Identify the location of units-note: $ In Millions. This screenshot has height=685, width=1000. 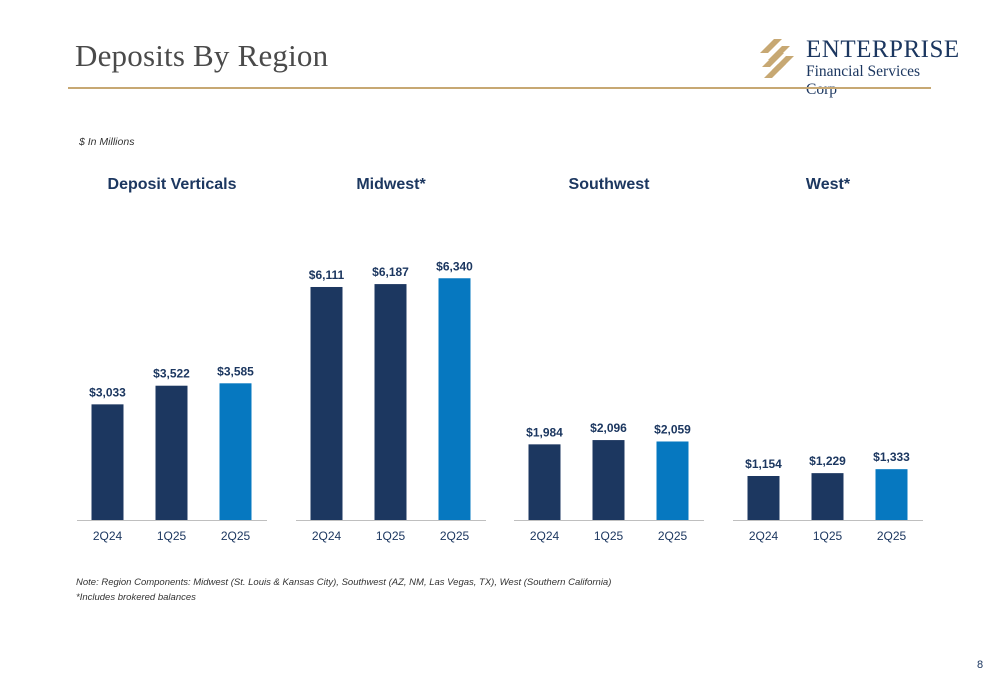
(107, 142).